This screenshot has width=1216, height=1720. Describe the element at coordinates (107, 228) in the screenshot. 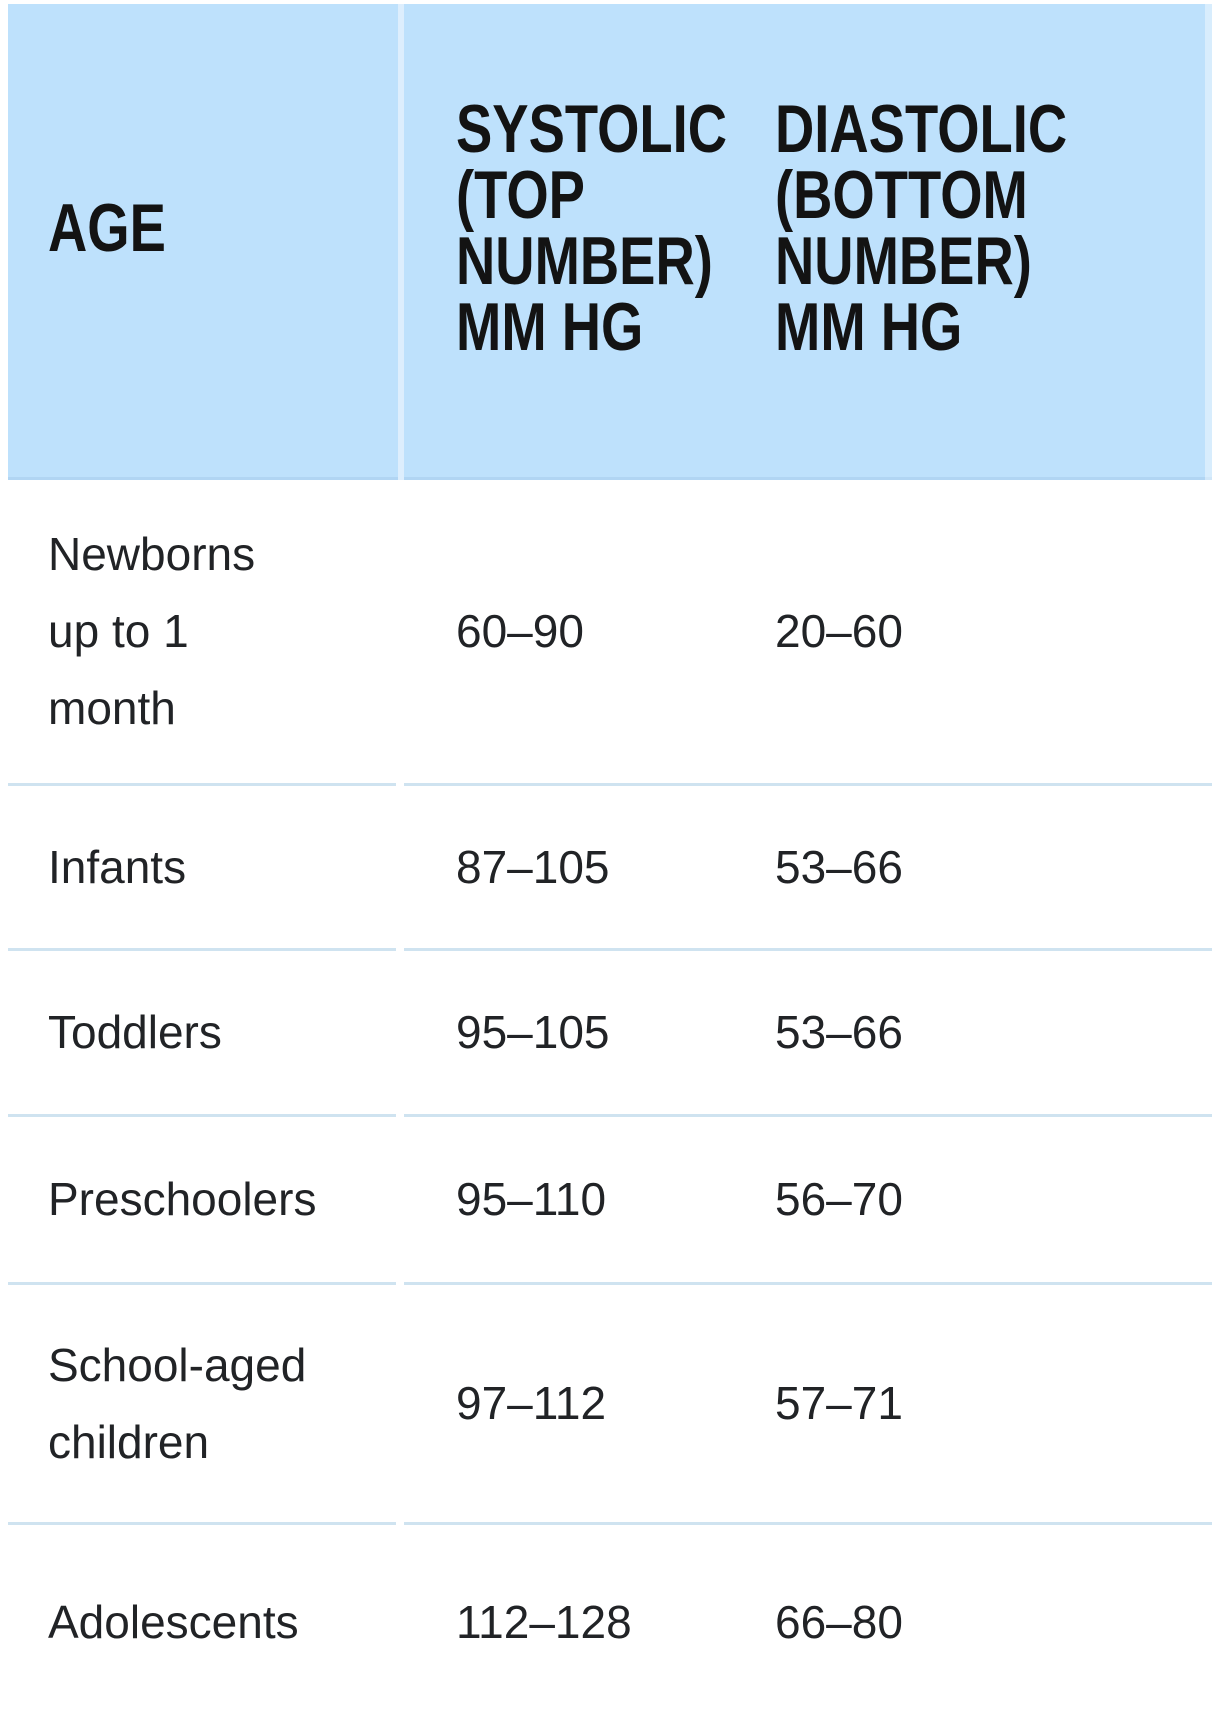

I see `header-label-age: AGE` at that location.